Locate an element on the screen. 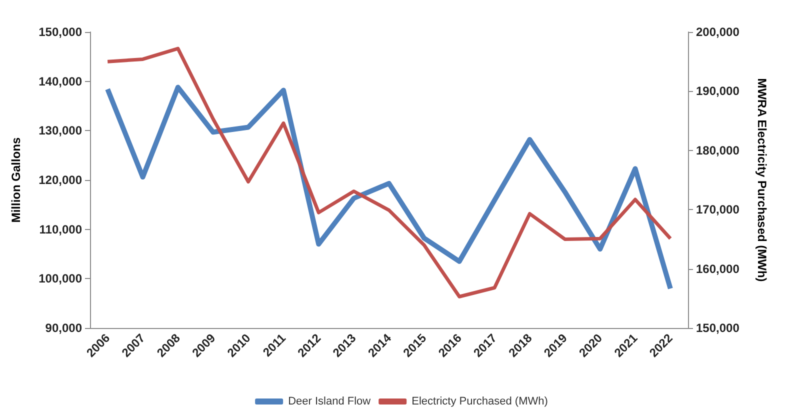 The height and width of the screenshot is (414, 803). y-tick-label: 110,000 is located at coordinates (60, 229).